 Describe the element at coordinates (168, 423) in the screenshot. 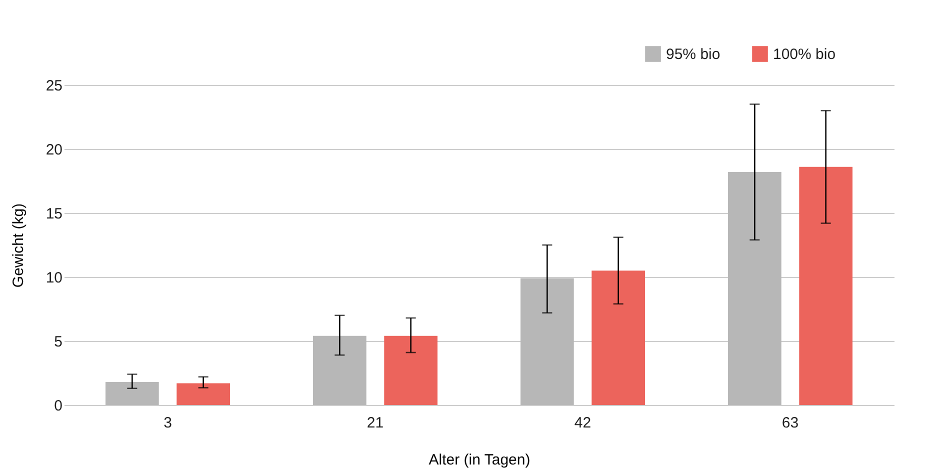

I see `x-tick-label: 3` at that location.